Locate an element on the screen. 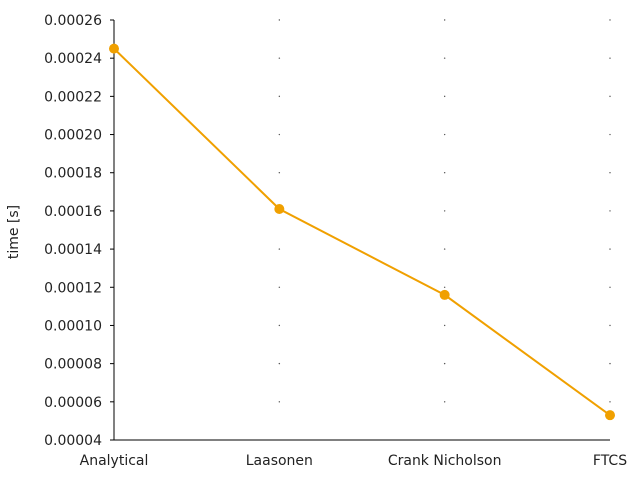 Image resolution: width=640 pixels, height=484 pixels. x-tick-label: FTCS is located at coordinates (610, 461).